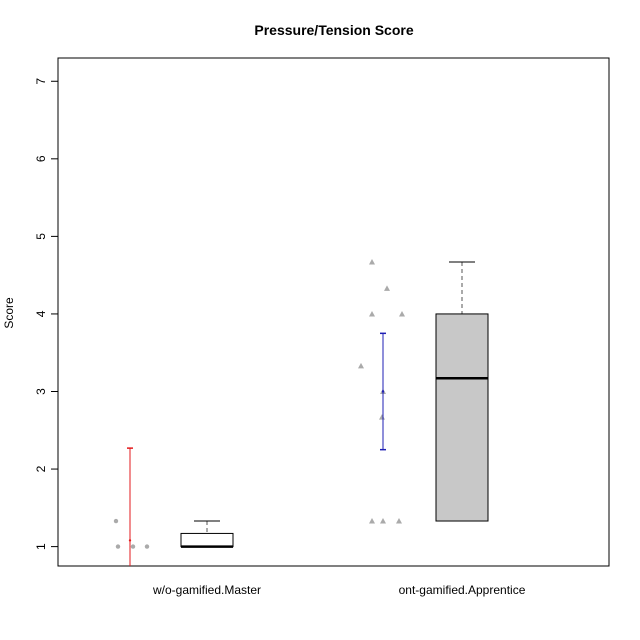 This screenshot has width=640, height=640. Describe the element at coordinates (41, 236) in the screenshot. I see `y-tick-label: 5` at that location.